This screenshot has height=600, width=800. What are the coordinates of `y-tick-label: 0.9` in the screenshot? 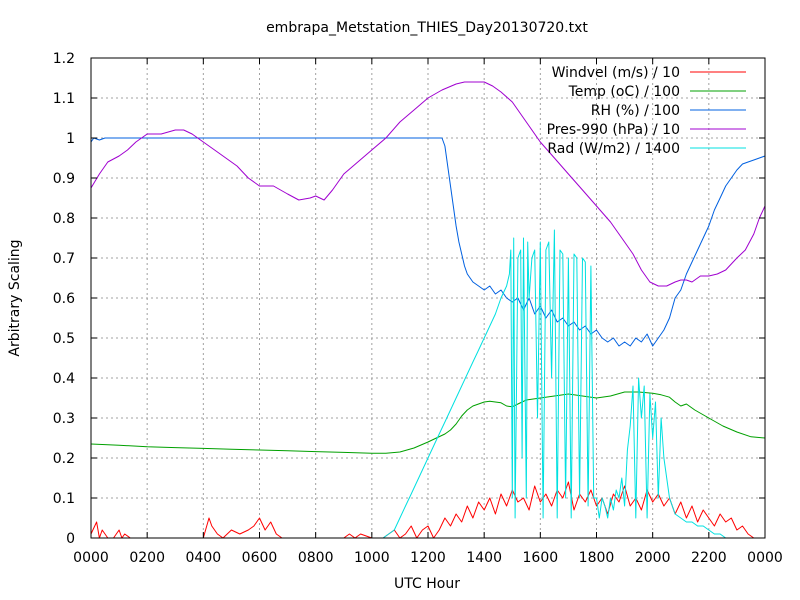 It's located at (64, 179).